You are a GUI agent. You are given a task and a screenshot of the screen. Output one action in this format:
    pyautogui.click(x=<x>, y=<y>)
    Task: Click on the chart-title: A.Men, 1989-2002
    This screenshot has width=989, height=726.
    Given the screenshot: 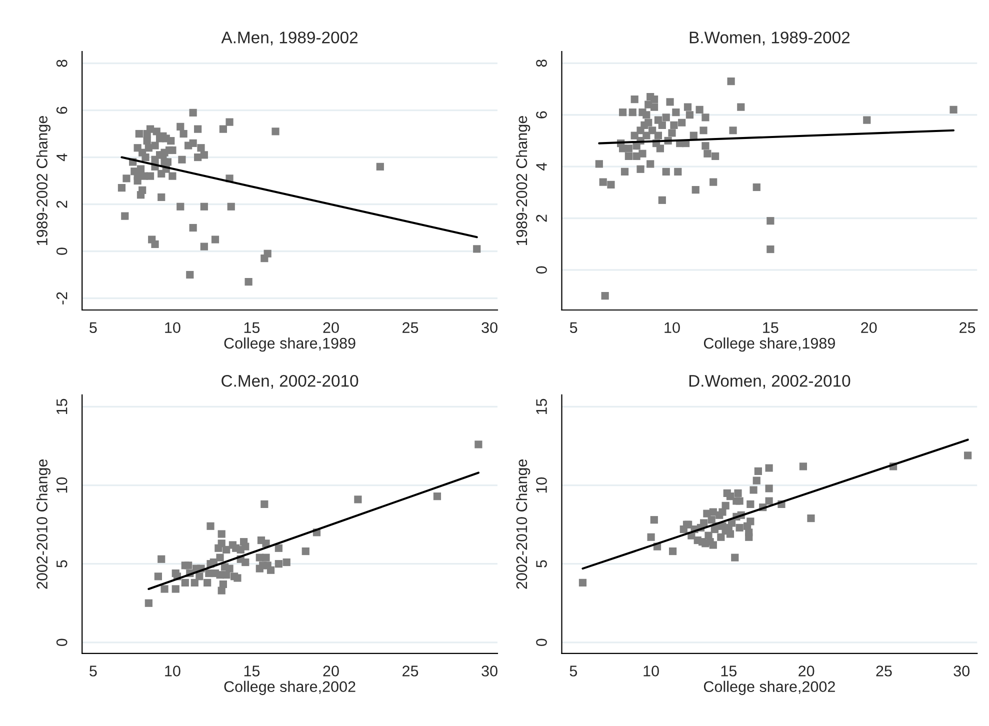 What is the action you would take?
    pyautogui.click(x=289, y=39)
    